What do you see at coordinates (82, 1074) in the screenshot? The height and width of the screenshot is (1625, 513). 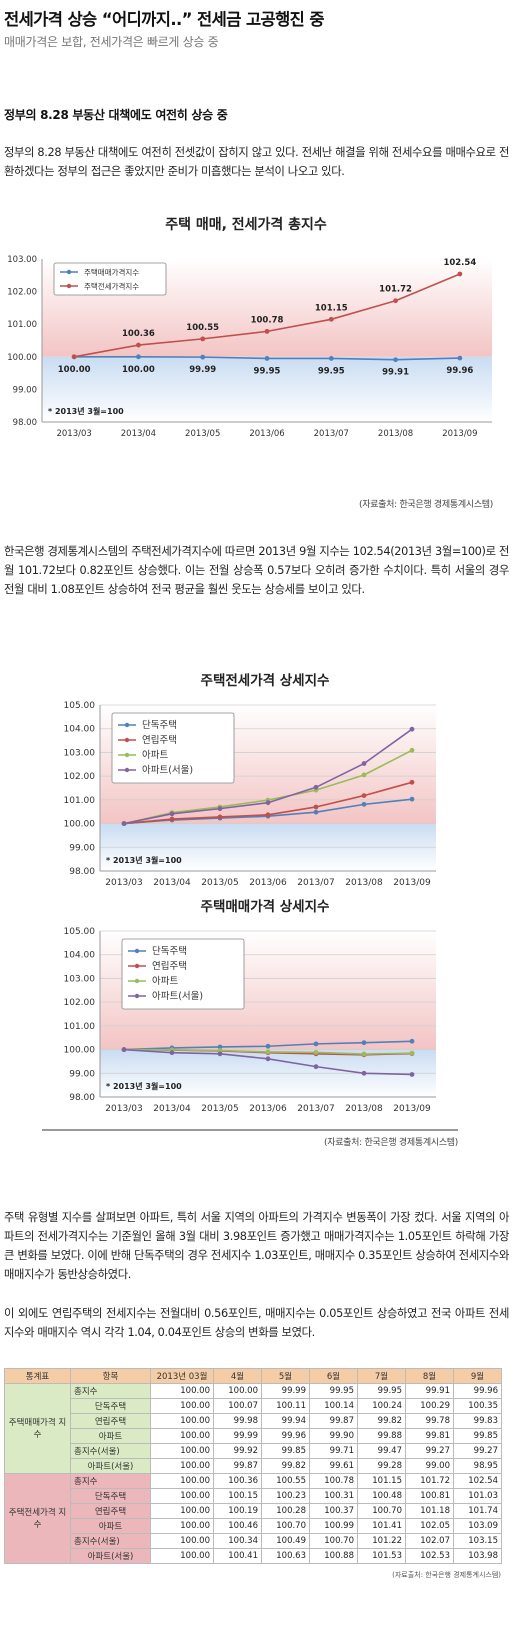 I see `y-tick-label: 99.00` at bounding box center [82, 1074].